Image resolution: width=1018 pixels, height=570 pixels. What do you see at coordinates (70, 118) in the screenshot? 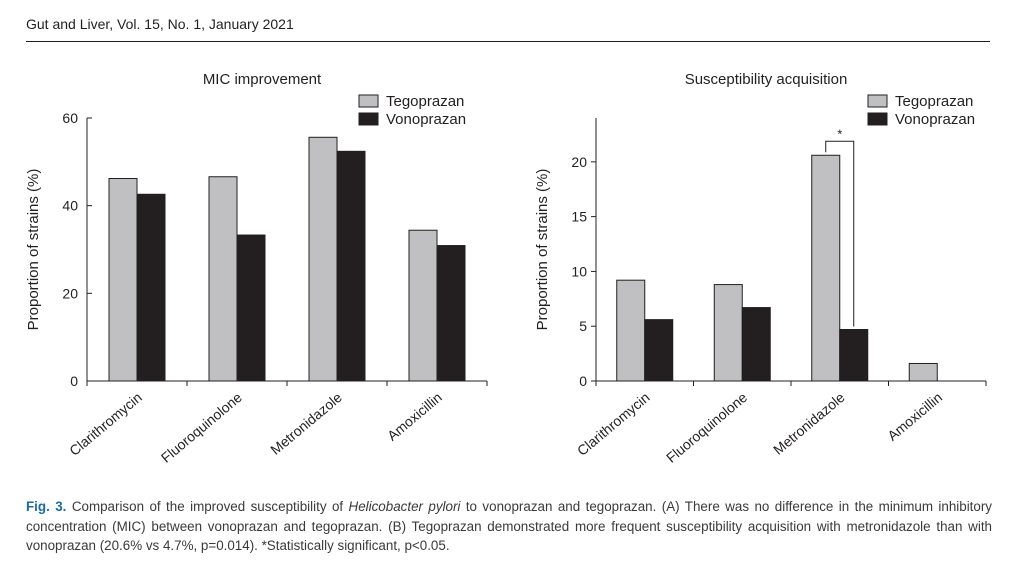
I see `y-tick-label: 60` at bounding box center [70, 118].